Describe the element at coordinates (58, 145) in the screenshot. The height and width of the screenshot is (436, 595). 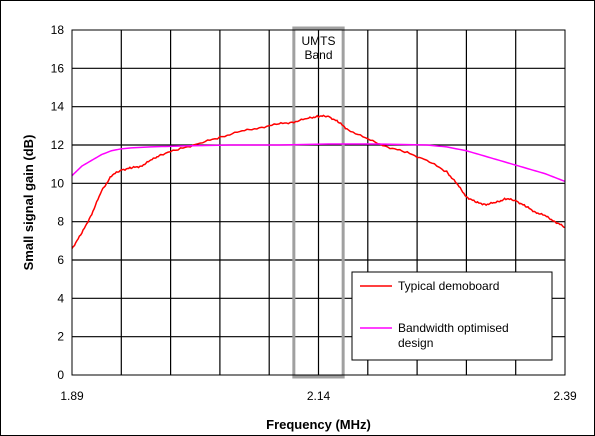
I see `y-tick-label: 12` at that location.